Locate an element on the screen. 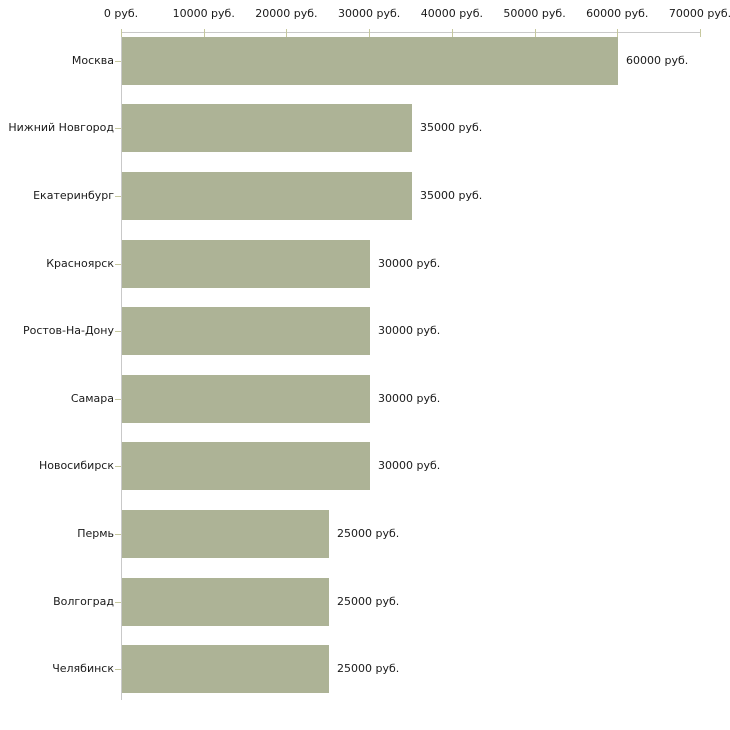 The image size is (730, 730). category-label: Новосибирск is located at coordinates (76, 466).